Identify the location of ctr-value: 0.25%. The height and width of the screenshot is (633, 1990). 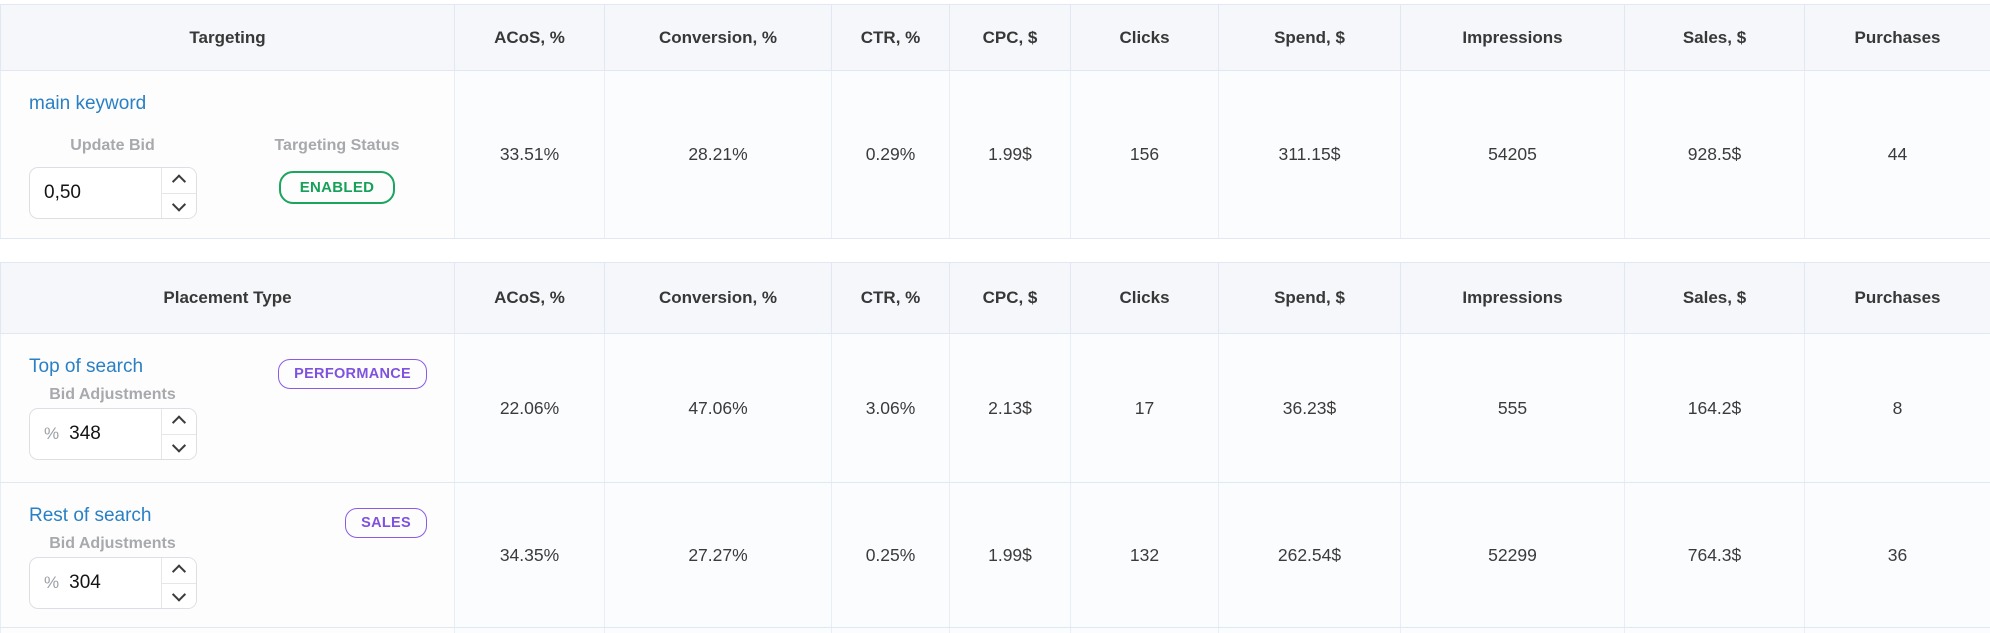
(890, 555).